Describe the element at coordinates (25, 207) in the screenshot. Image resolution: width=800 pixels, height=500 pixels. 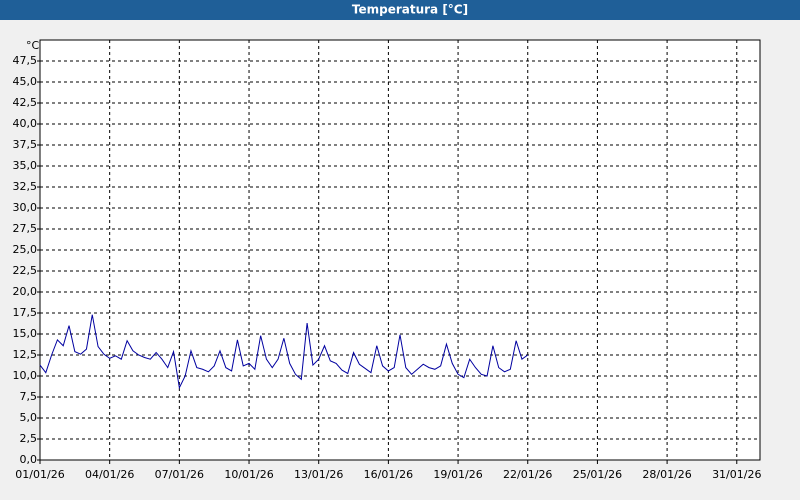
I see `y-tick-label: 30,0` at that location.